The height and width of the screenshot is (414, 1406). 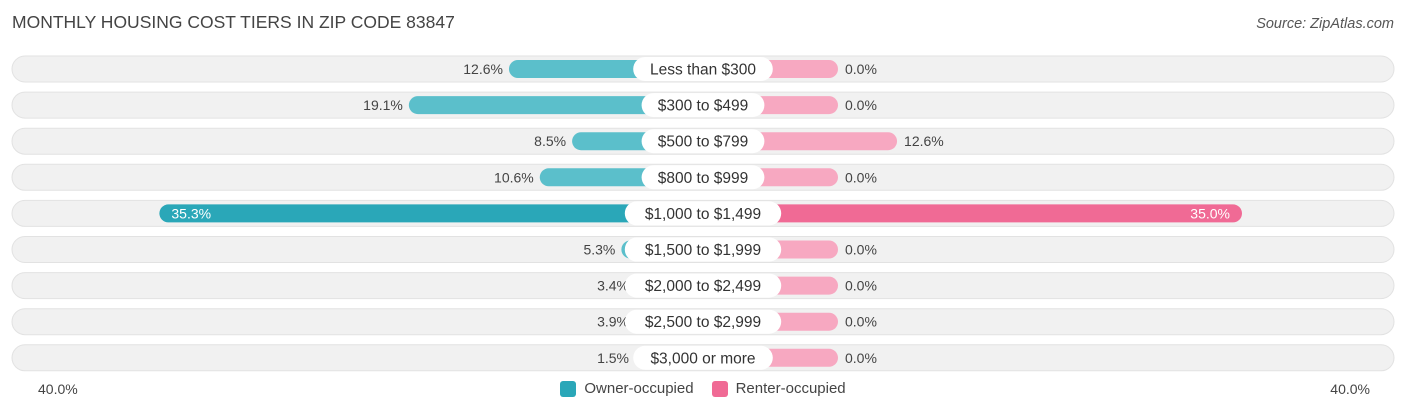 What do you see at coordinates (972, 213) in the screenshot?
I see `renter-bar` at bounding box center [972, 213].